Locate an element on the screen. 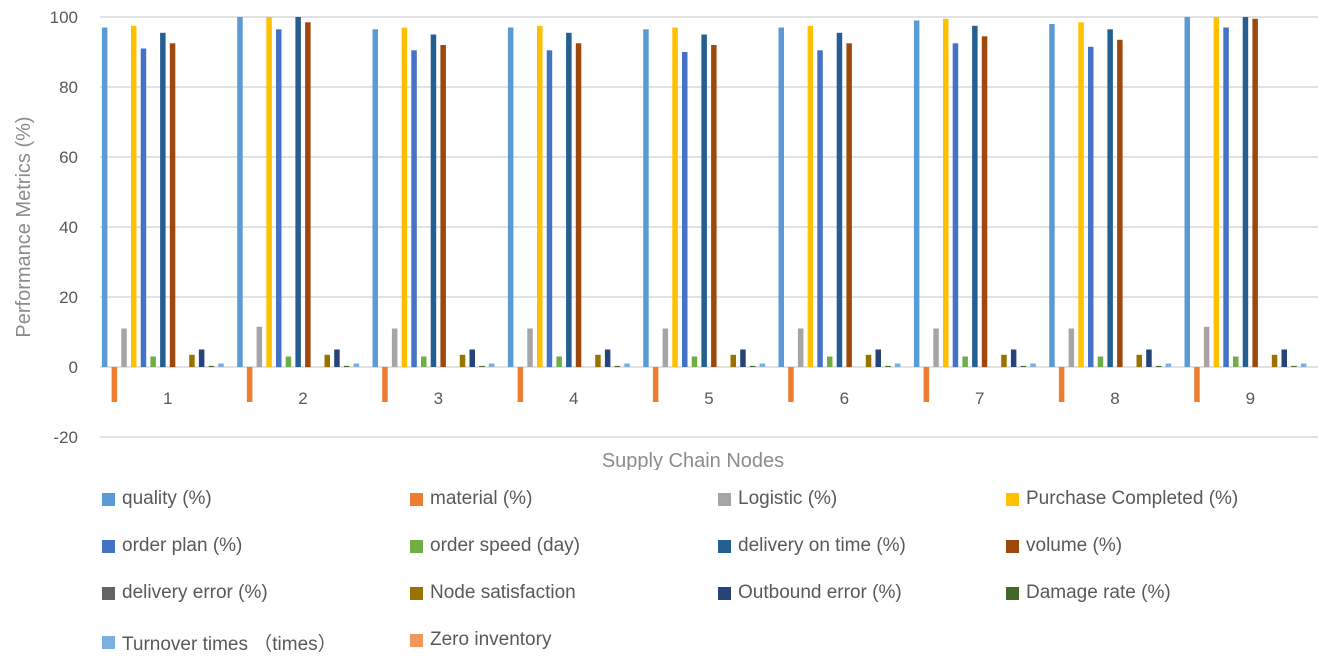 This screenshot has height=660, width=1322. legend-item: Purchase Completed (%) is located at coordinates (1122, 499).